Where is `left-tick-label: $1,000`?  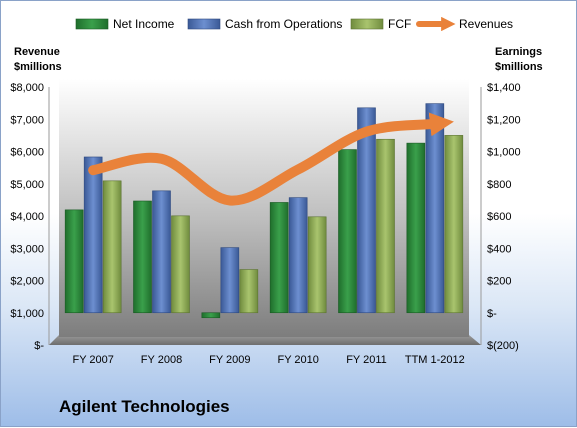 left-tick-label: $1,000 is located at coordinates (27, 314).